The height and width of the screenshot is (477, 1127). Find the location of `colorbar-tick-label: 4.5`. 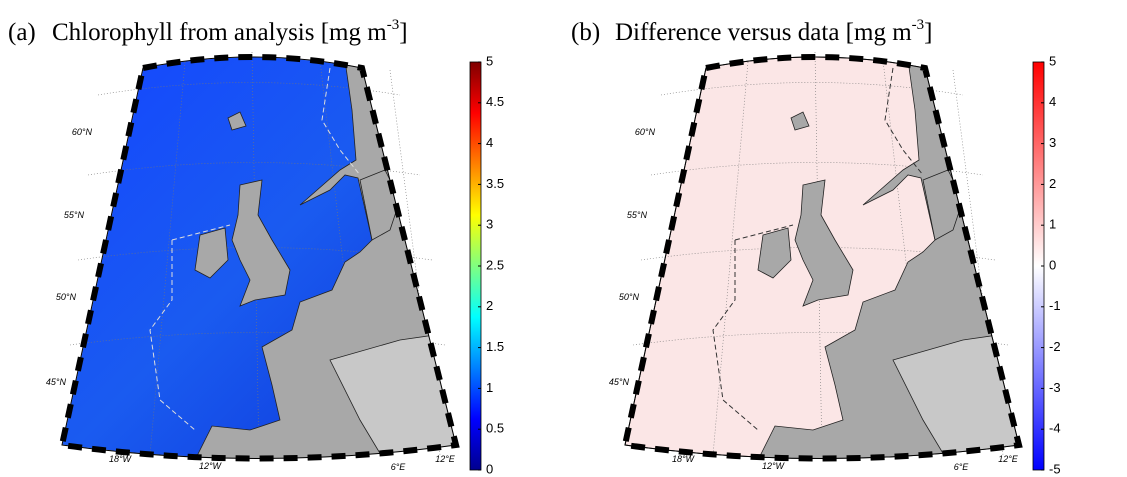

colorbar-tick-label: 4.5 is located at coordinates (495, 101).